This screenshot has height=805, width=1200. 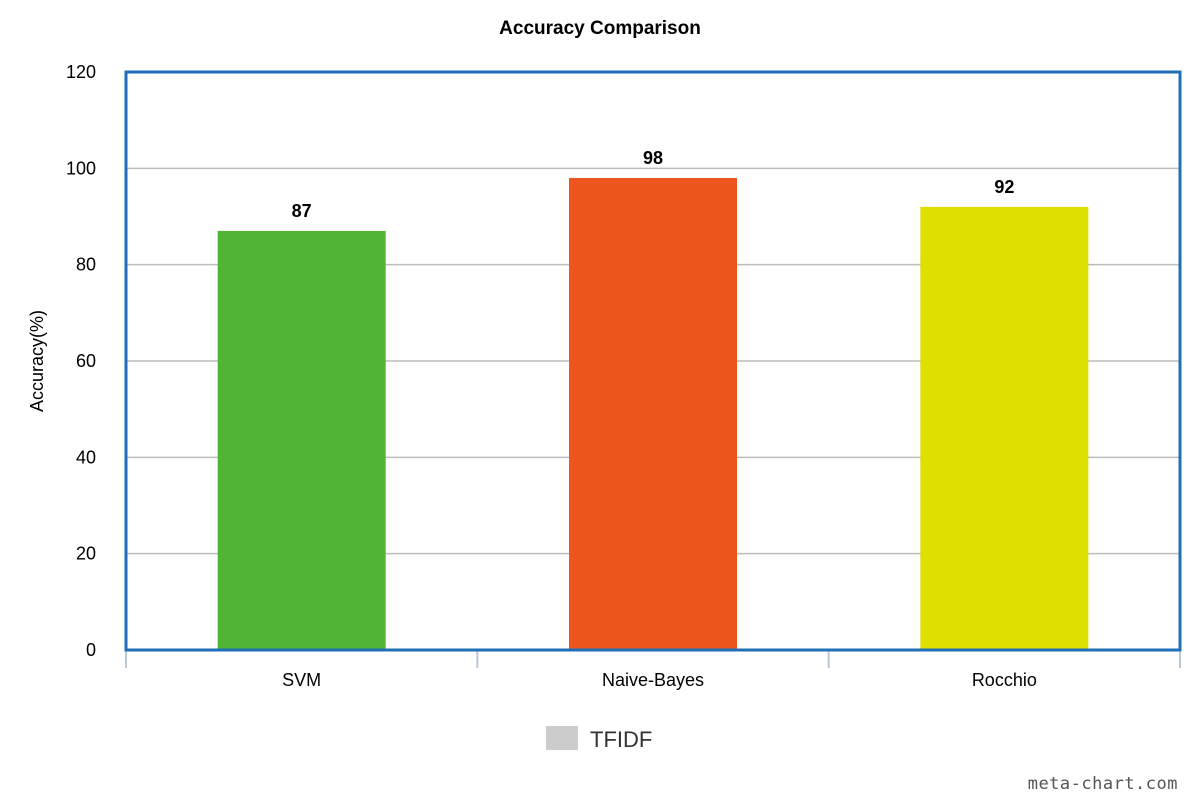 I want to click on y-tick-label-40: 40, so click(x=86, y=457).